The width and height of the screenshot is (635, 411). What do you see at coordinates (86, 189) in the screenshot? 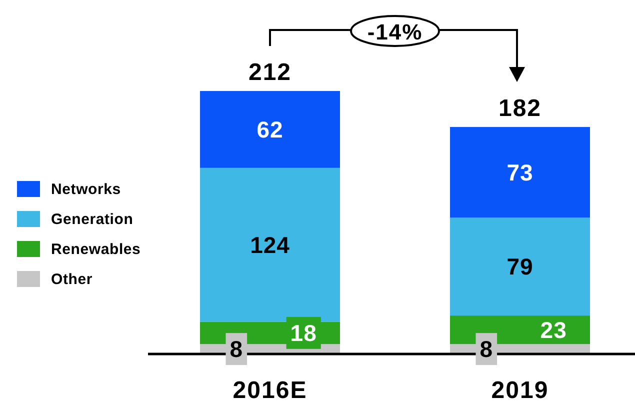
I see `legend-label: Networks` at bounding box center [86, 189].